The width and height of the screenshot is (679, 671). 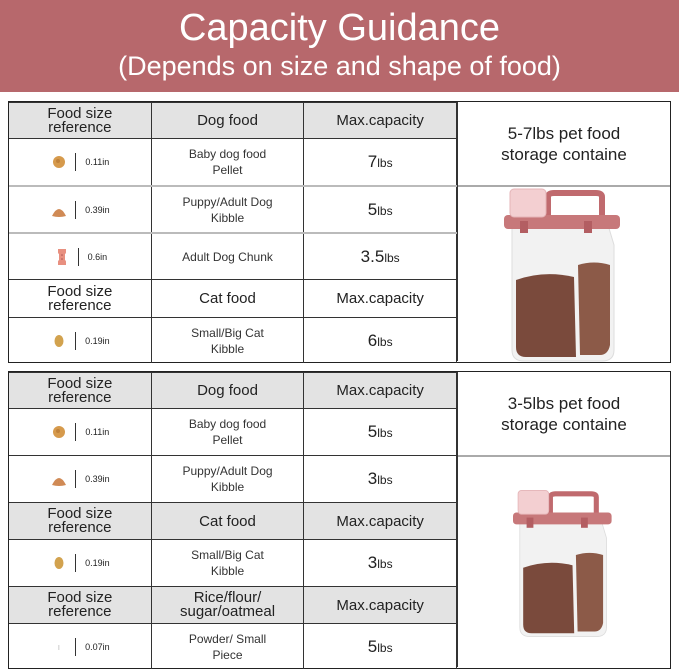 I want to click on capacity-cell: 7lbs, so click(x=380, y=162).